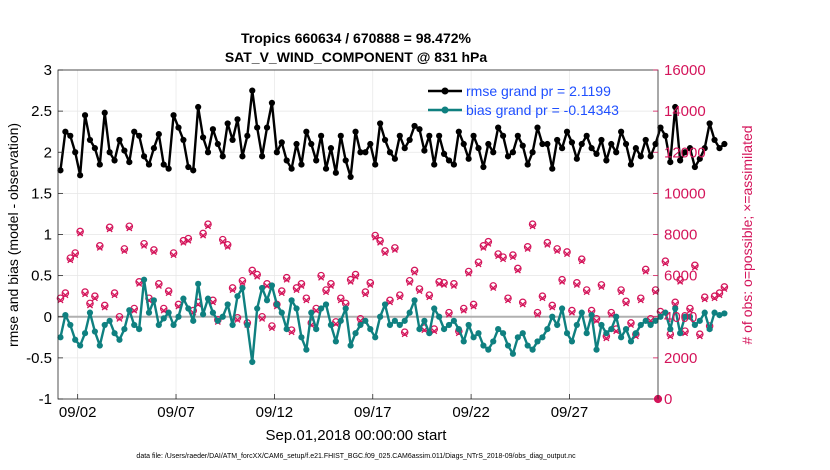 This screenshot has height=470, width=830. Describe the element at coordinates (176, 412) in the screenshot. I see `x-tick-label: 09/07` at that location.